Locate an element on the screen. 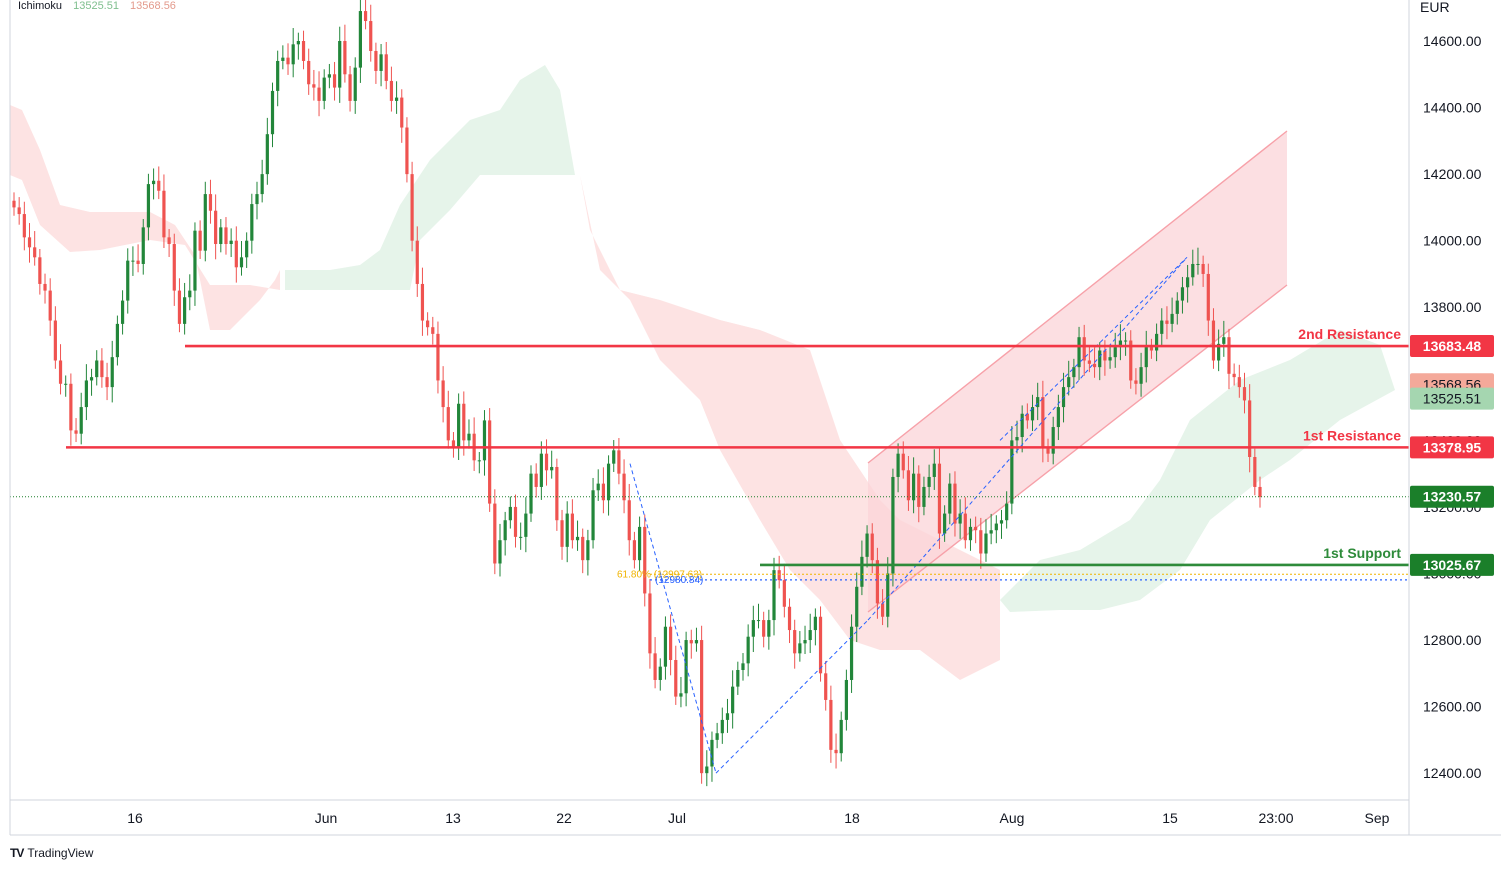 Image resolution: width=1501 pixels, height=871 pixels. x-tick-label: Aug is located at coordinates (1012, 818).